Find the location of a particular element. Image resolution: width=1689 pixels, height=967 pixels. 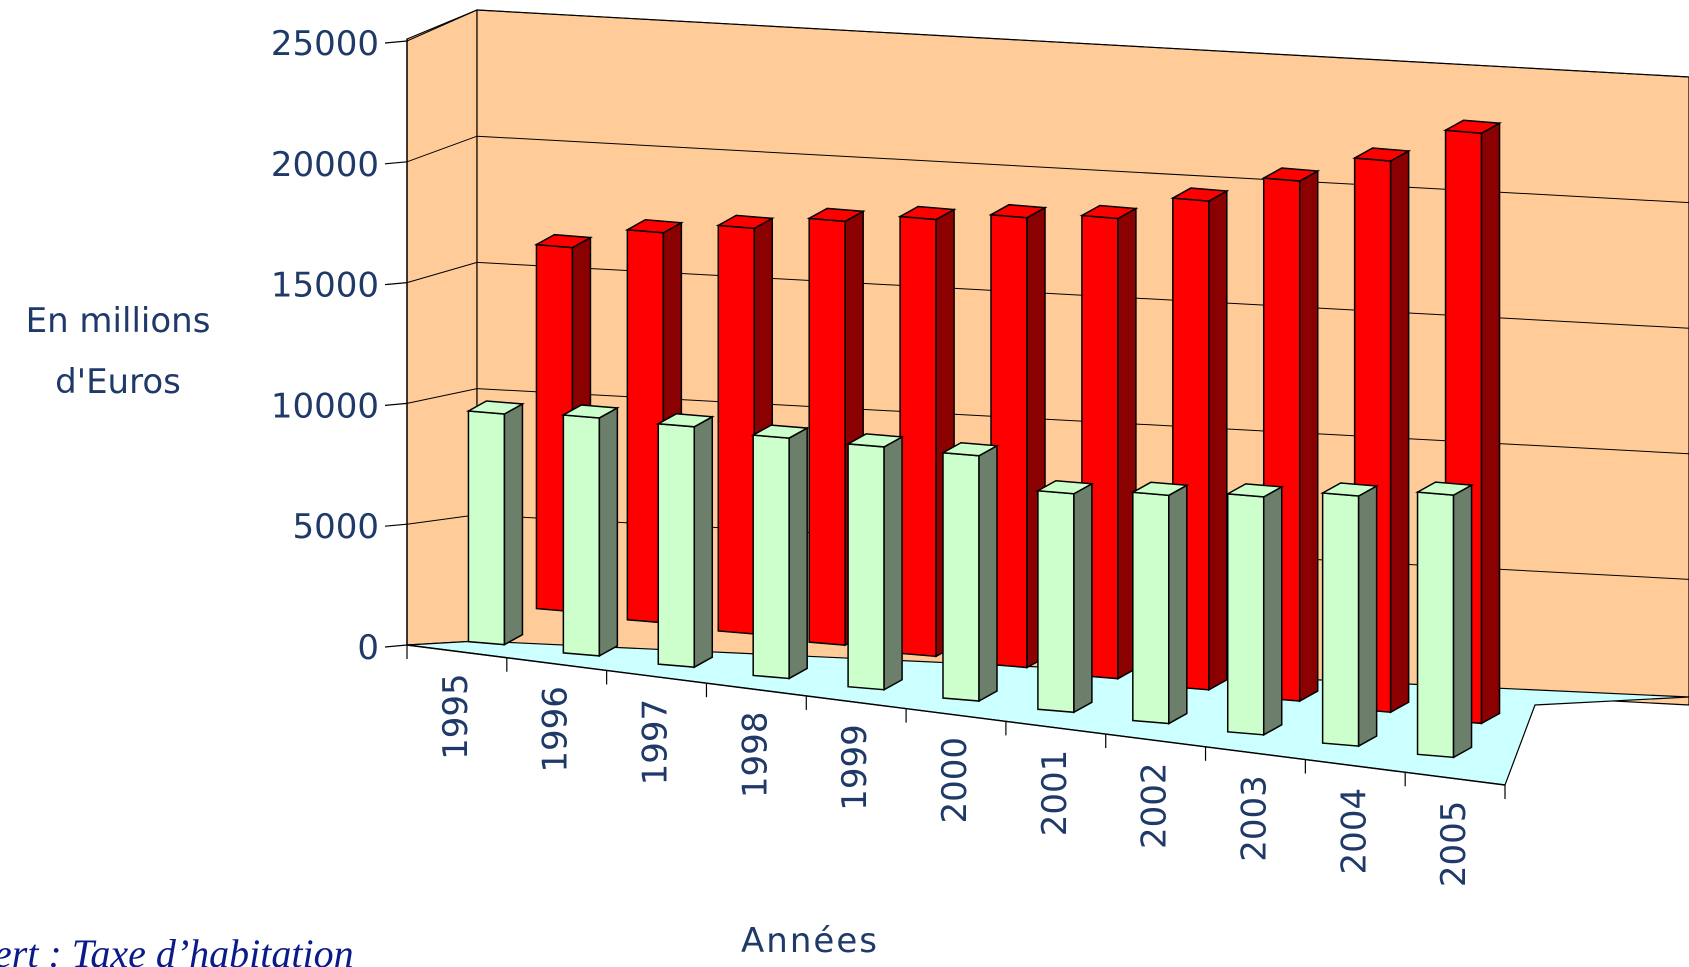

y-tick-label: 5000 is located at coordinates (335, 527).